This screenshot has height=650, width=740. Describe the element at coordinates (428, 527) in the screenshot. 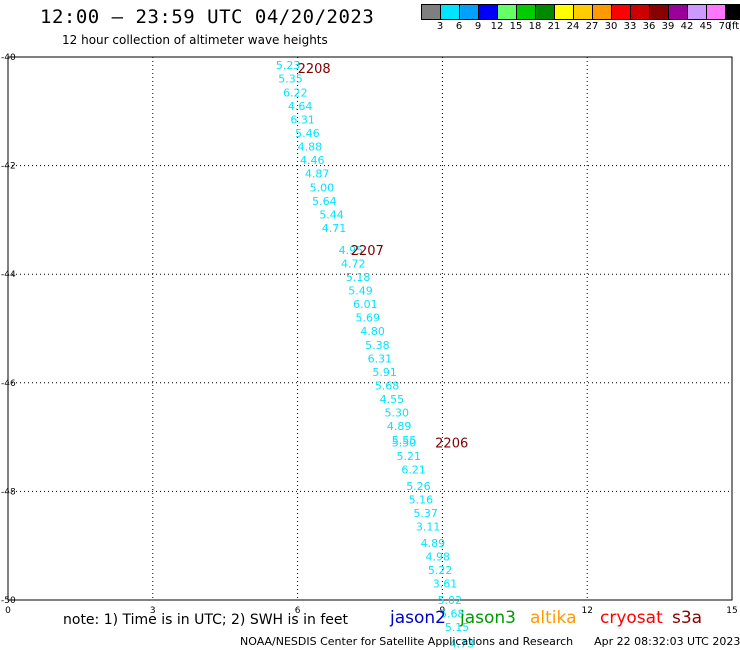

I see `wave-height-point: 3.11` at that location.